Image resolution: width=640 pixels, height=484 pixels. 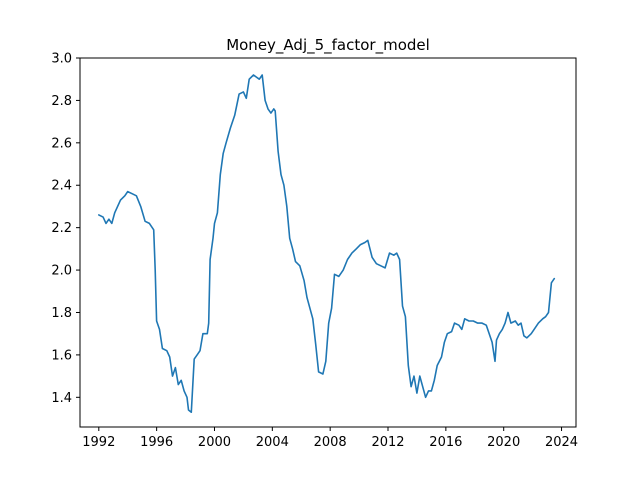 What do you see at coordinates (61, 398) in the screenshot?
I see `y-tick-label: 1.4` at bounding box center [61, 398].